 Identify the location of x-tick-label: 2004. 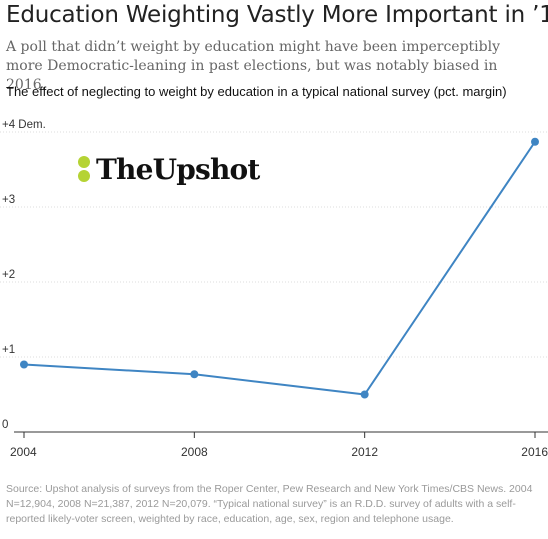
(23, 452).